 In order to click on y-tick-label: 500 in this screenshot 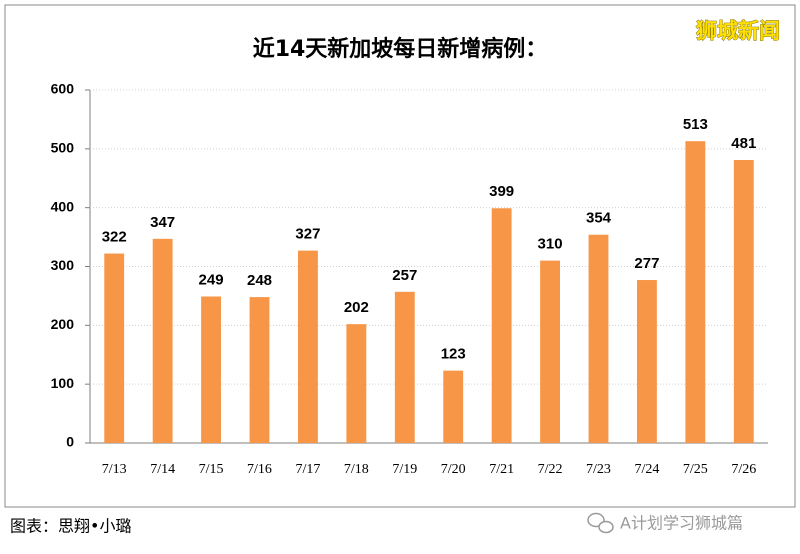, I will do `click(63, 148)`.